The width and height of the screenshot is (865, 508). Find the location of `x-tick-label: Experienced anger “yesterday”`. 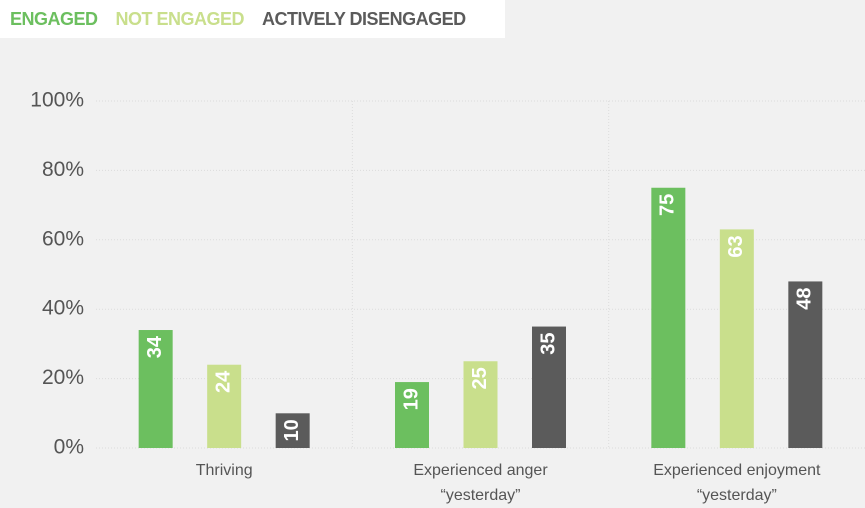

x-tick-label: Experienced anger “yesterday” is located at coordinates (480, 483).